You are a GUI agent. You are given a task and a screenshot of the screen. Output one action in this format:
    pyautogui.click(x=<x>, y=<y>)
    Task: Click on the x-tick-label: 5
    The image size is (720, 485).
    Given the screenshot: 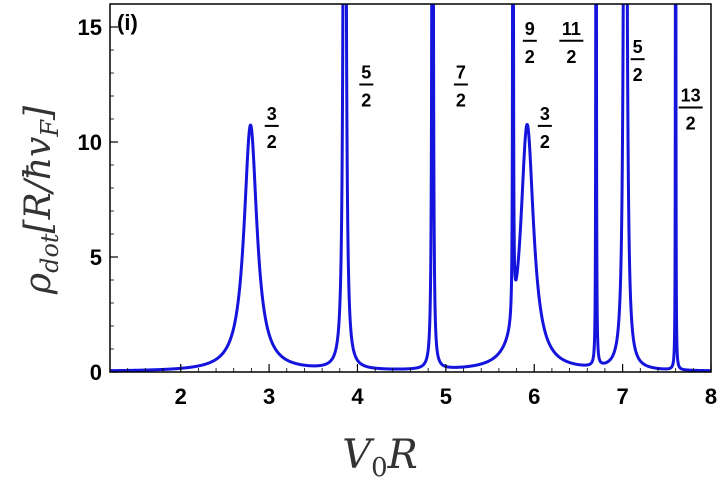 What is the action you would take?
    pyautogui.click(x=446, y=396)
    